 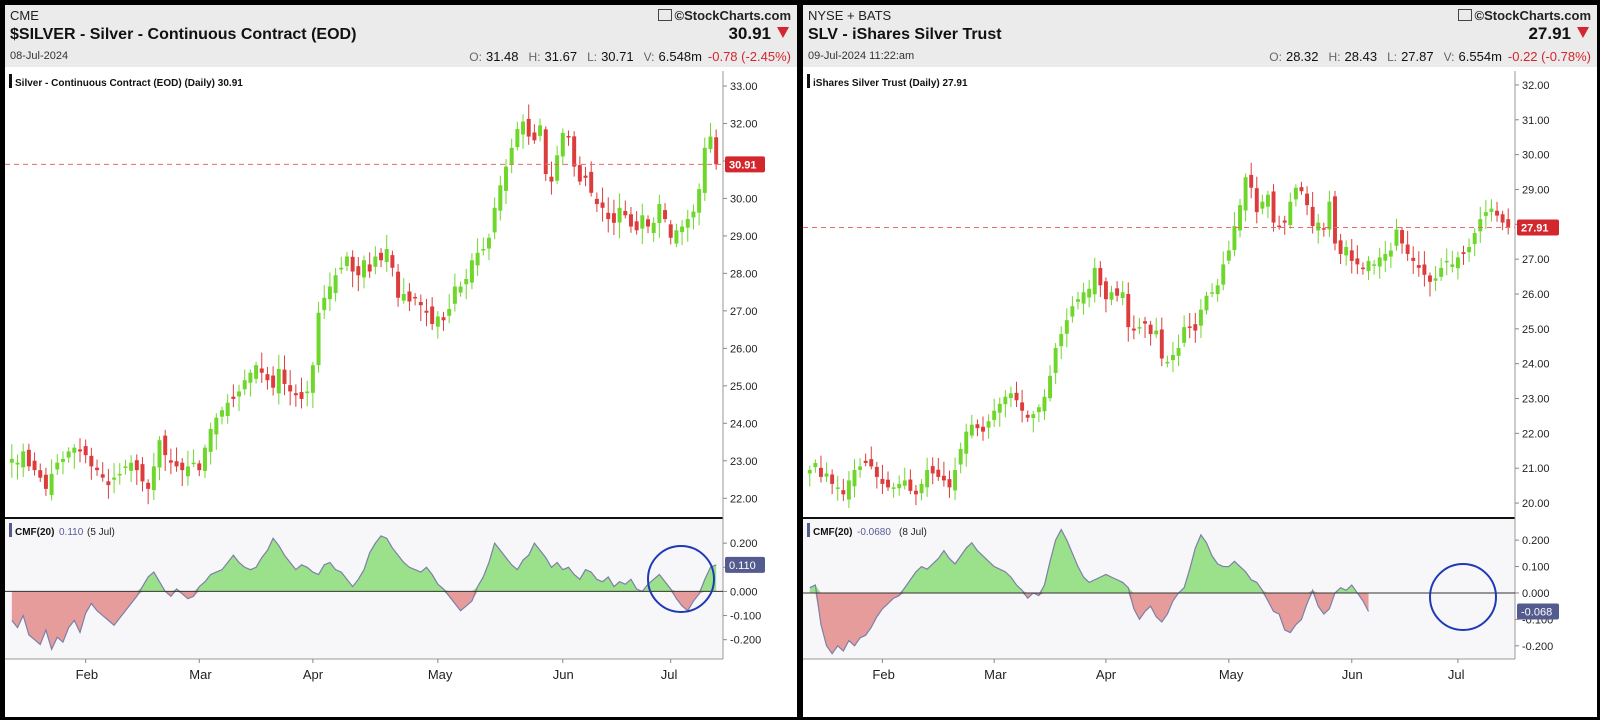 I want to click on low-value: 30.71, so click(x=617, y=56).